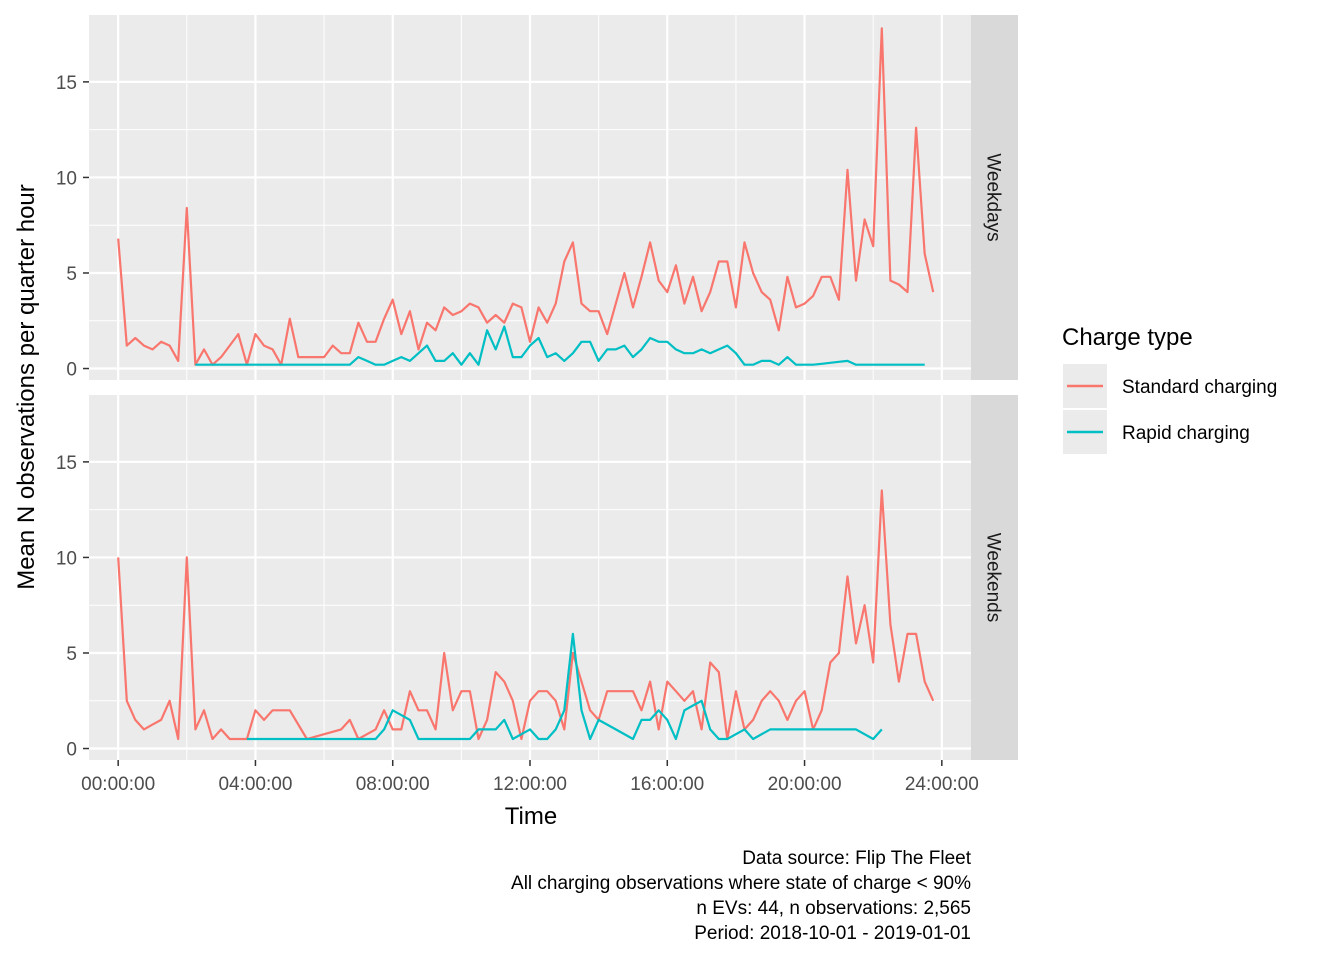 This screenshot has height=960, width=1344. I want to click on facet-strip-label: Weekends, so click(993, 577).